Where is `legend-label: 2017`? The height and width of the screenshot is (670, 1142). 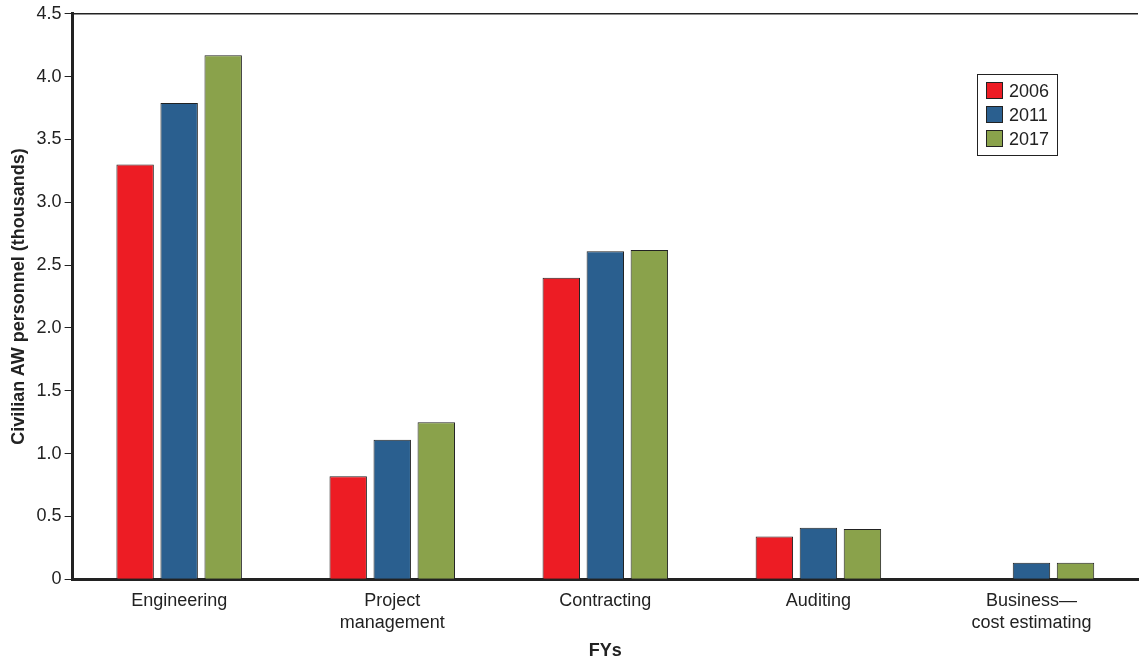 legend-label: 2017 is located at coordinates (1028, 139).